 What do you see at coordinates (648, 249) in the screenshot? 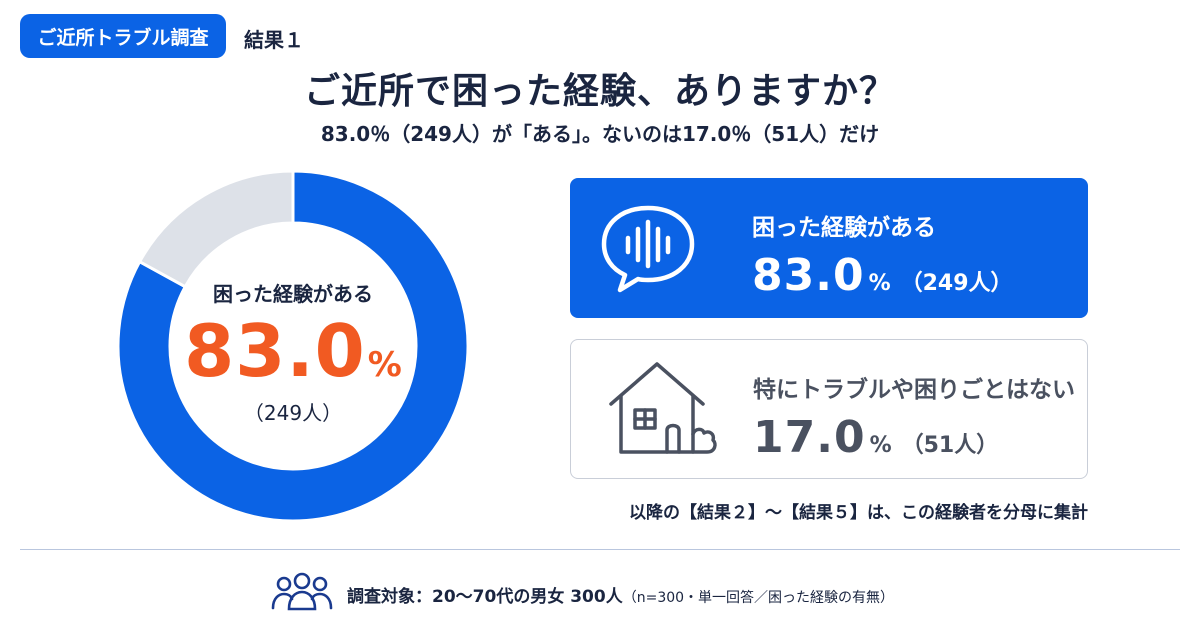
I see `speech-bubble-sound-icon` at bounding box center [648, 249].